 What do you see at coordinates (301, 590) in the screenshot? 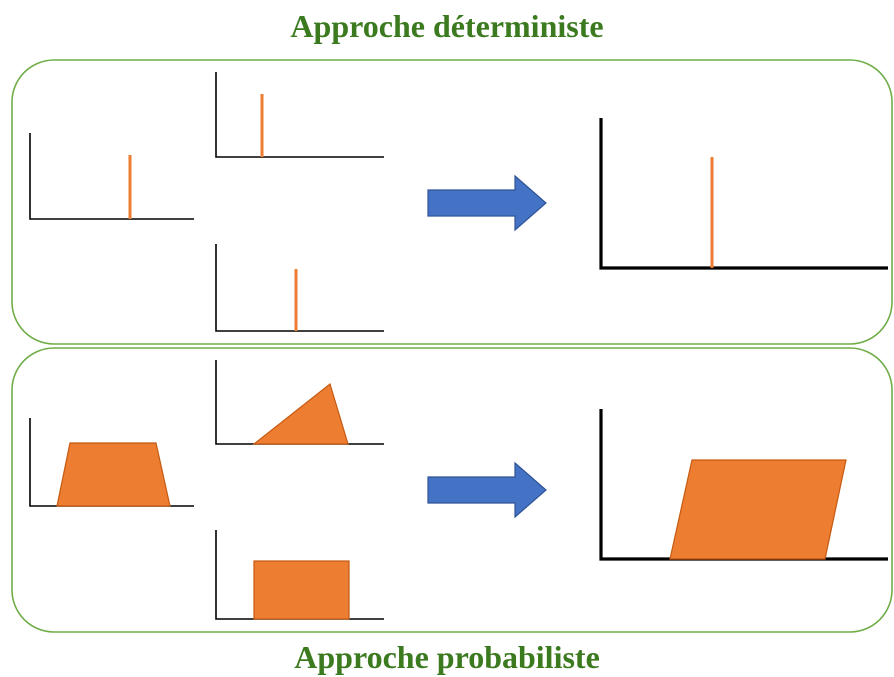
I see `uniform-distribution` at bounding box center [301, 590].